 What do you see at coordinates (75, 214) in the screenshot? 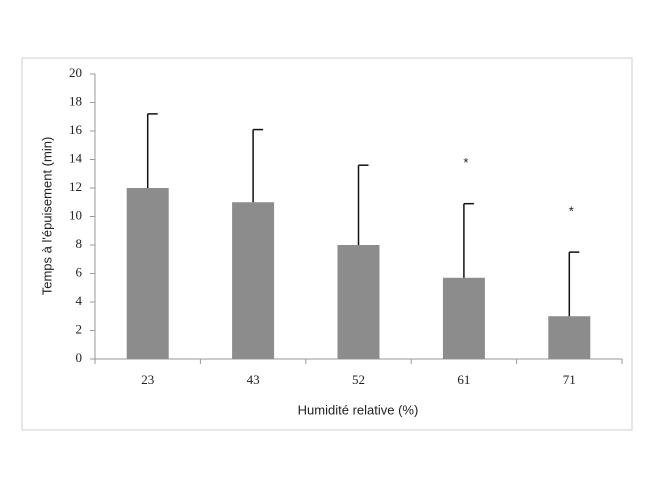
I see `y-tick-label: 10` at bounding box center [75, 214].